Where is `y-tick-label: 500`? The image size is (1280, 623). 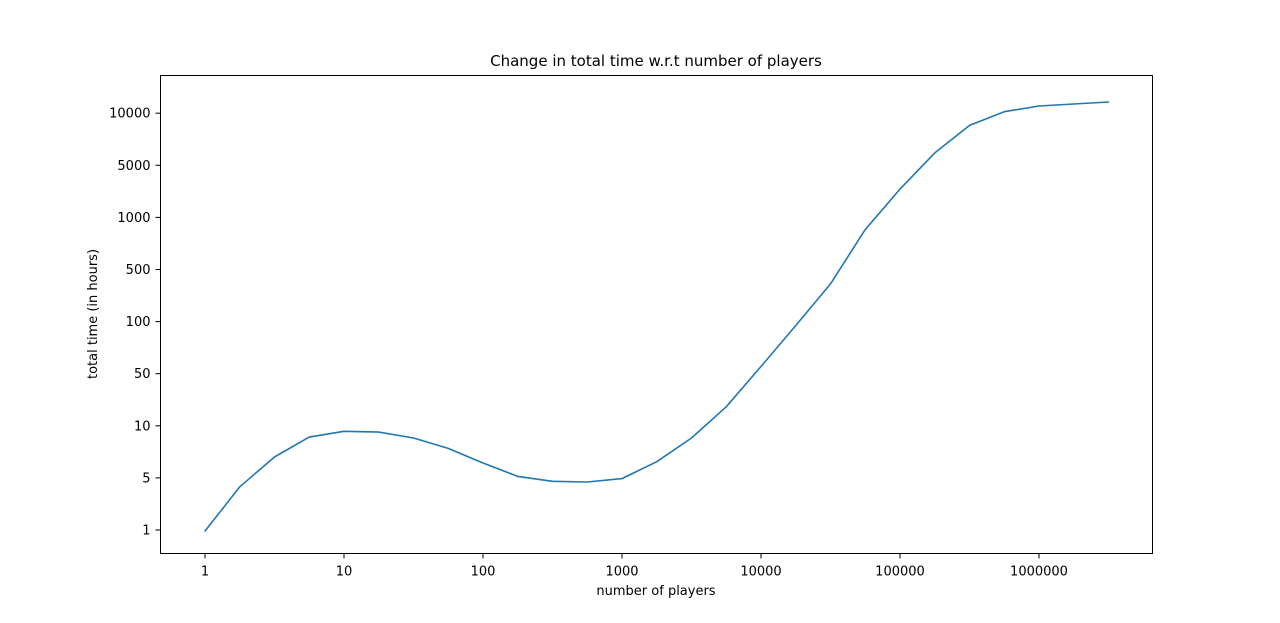
y-tick-label: 500 is located at coordinates (138, 270).